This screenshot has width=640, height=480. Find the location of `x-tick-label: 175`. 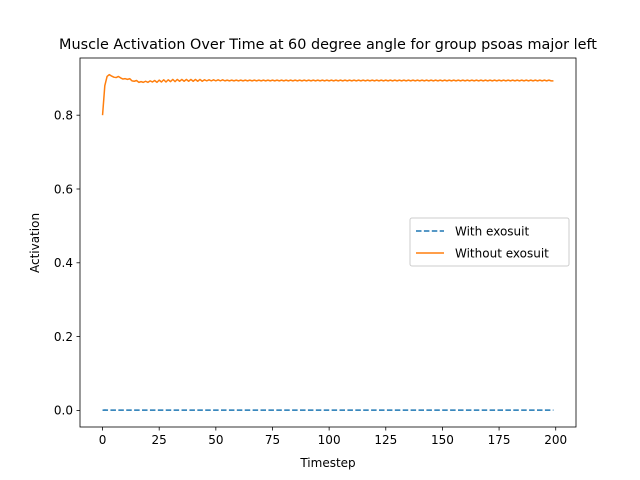

x-tick-label: 175 is located at coordinates (499, 440).